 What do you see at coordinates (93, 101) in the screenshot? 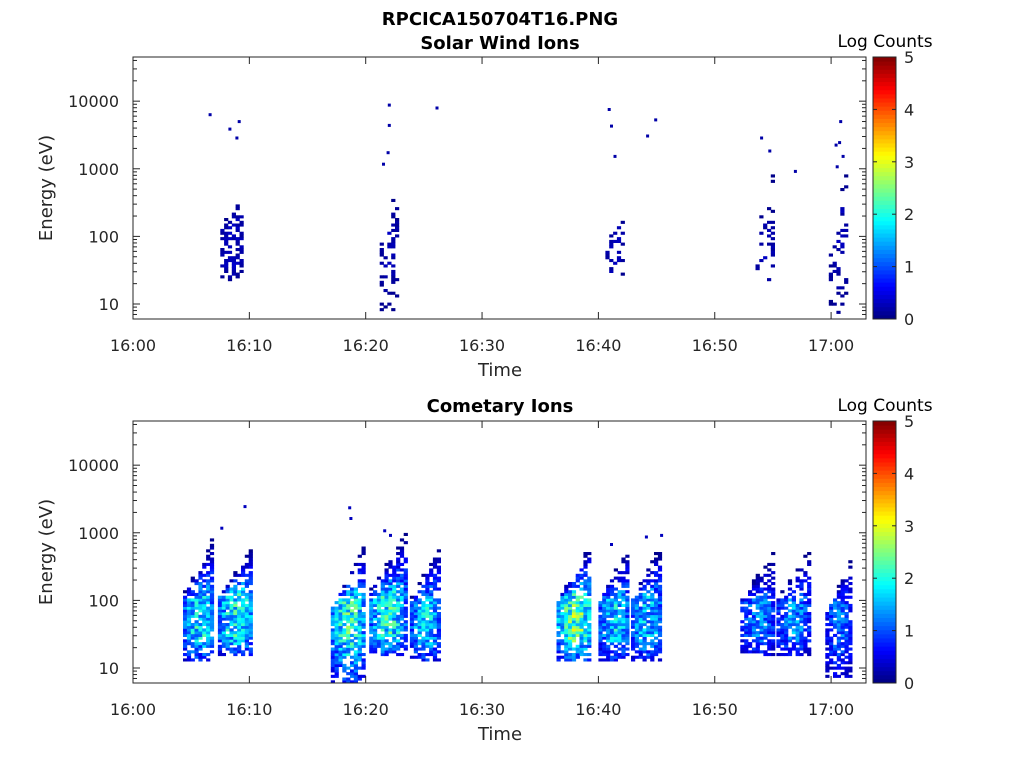
I see `y-tick-label: 10000` at bounding box center [93, 101].